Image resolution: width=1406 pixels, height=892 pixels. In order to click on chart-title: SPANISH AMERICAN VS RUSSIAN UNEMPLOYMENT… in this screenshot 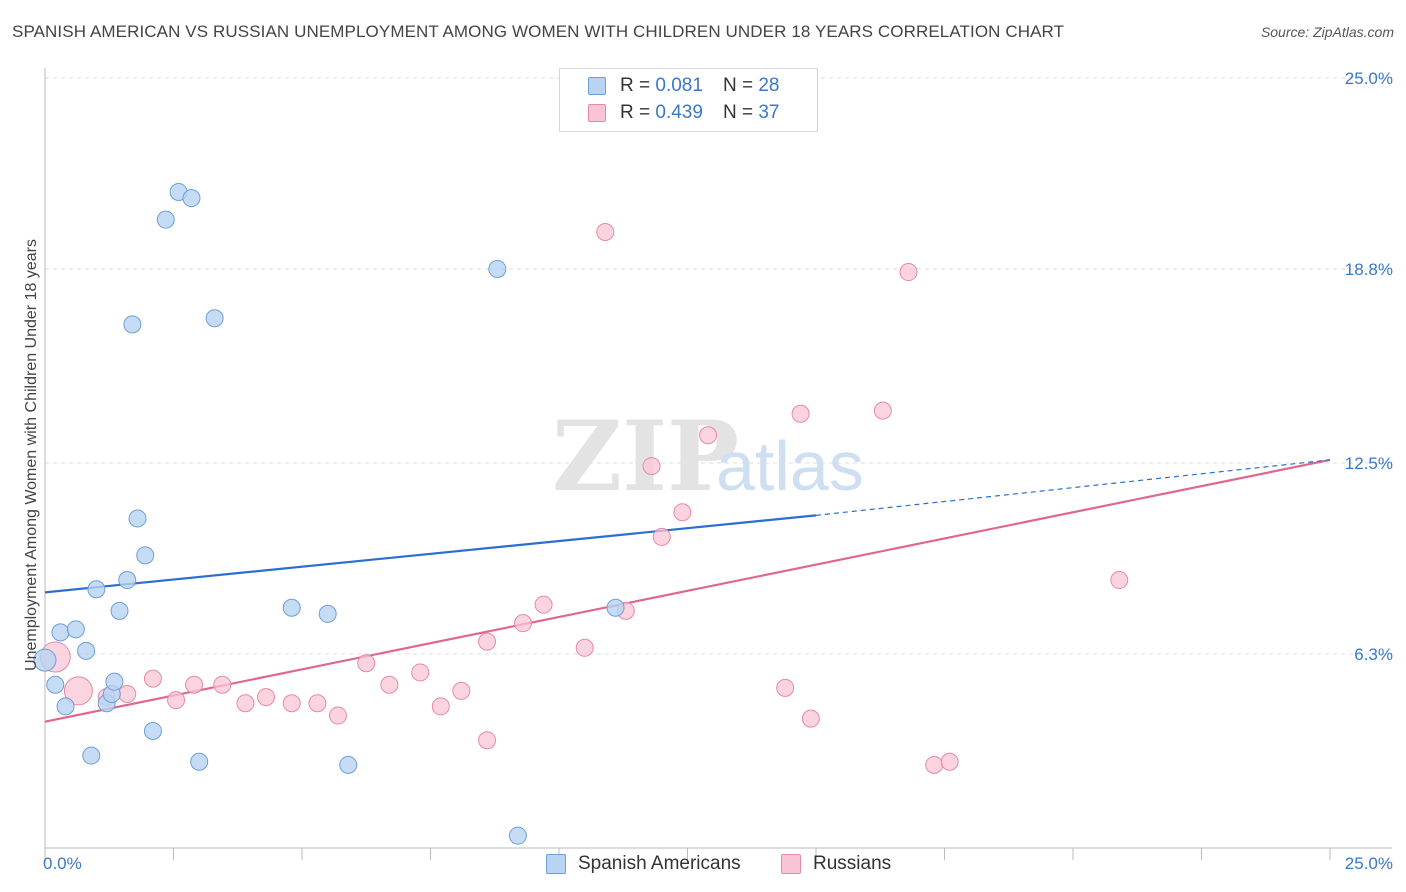, I will do `click(538, 31)`.